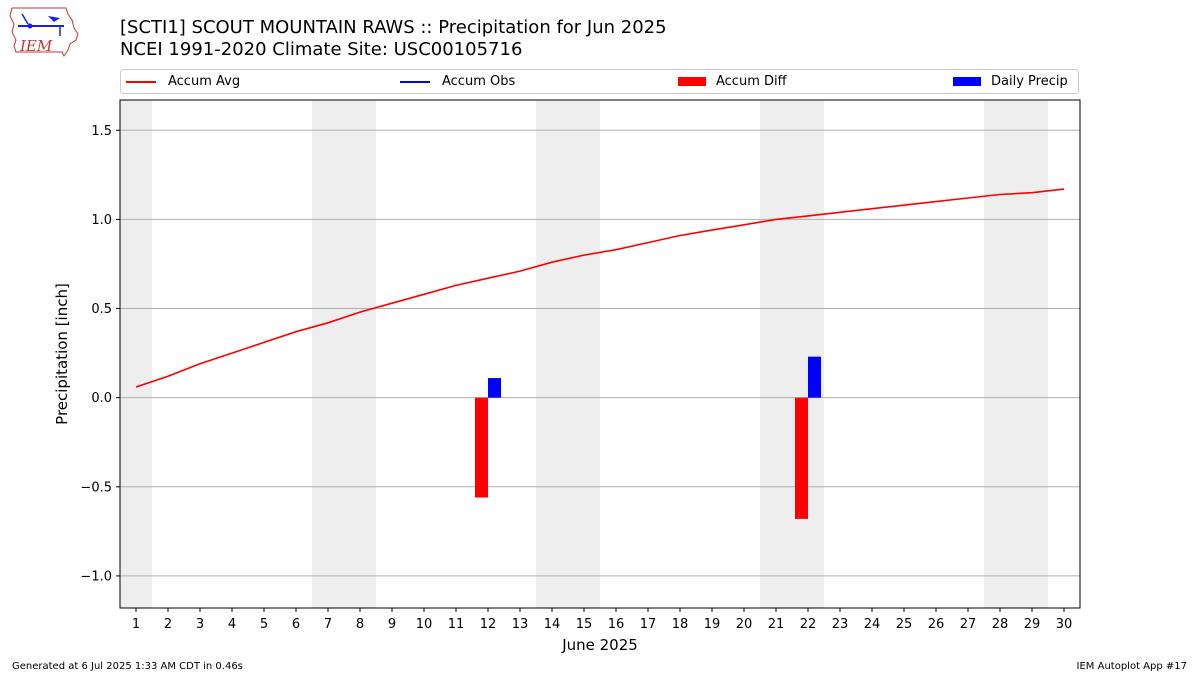 Image resolution: width=1200 pixels, height=675 pixels. What do you see at coordinates (321, 49) in the screenshot?
I see `chart-subtitle: NCEI 1991-2020 Climate Site: USC00105716` at bounding box center [321, 49].